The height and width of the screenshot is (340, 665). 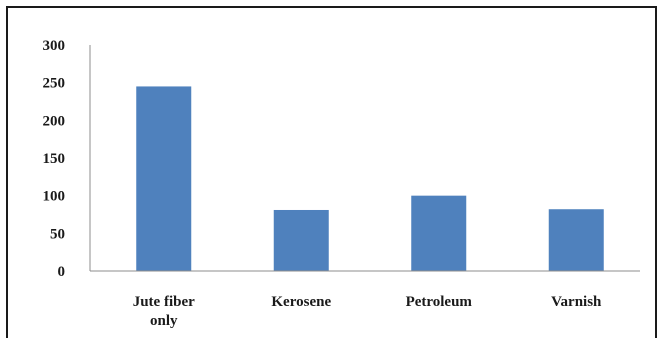 I want to click on x-tick-label: Jute fiber only, so click(x=164, y=311).